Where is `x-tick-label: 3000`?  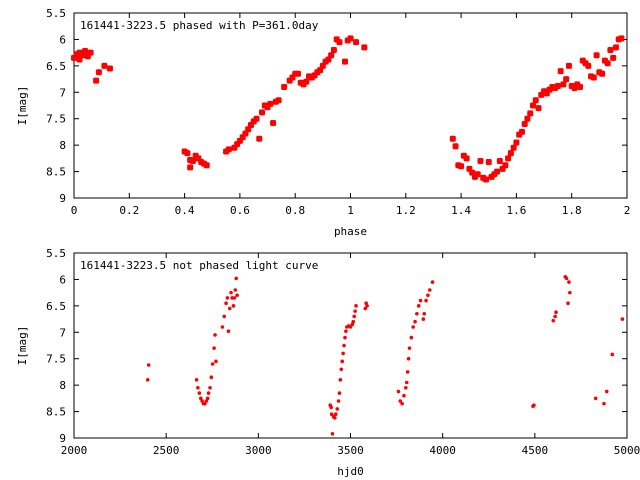
x-tick-label: 3000 is located at coordinates (258, 450).